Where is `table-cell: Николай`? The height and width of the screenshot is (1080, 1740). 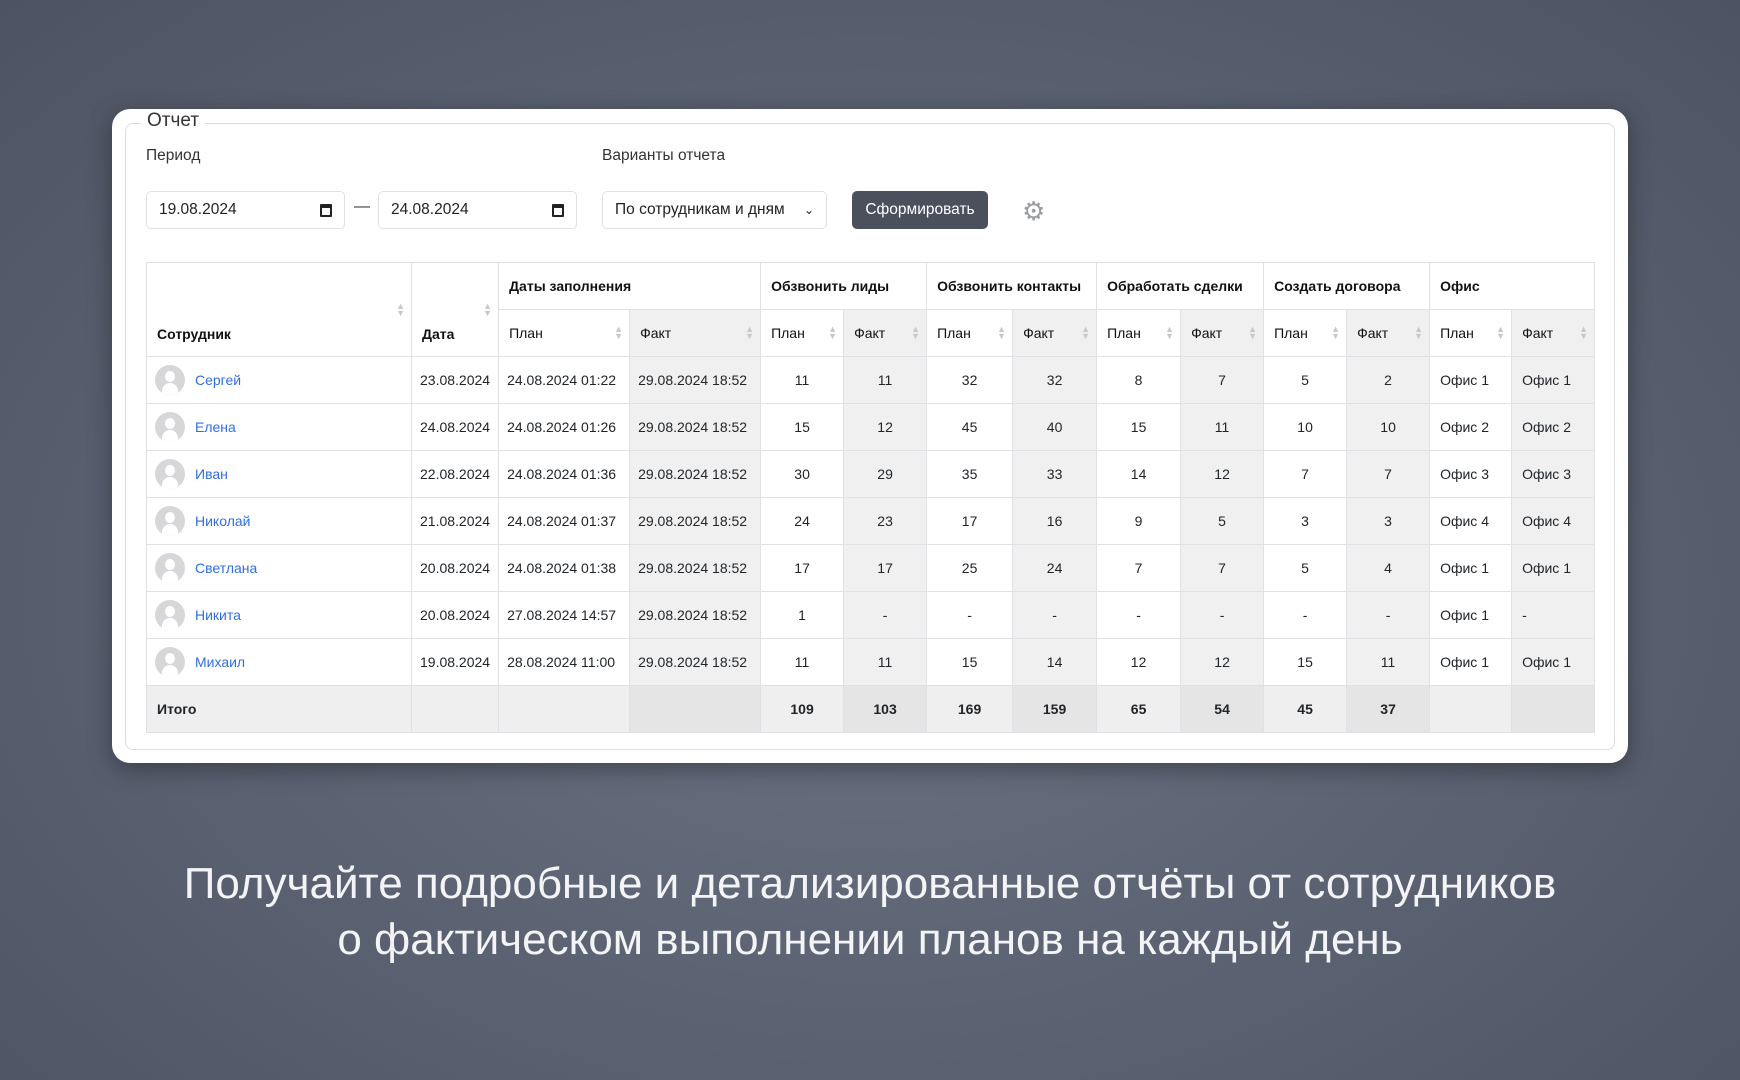 table-cell: Николай is located at coordinates (279, 521).